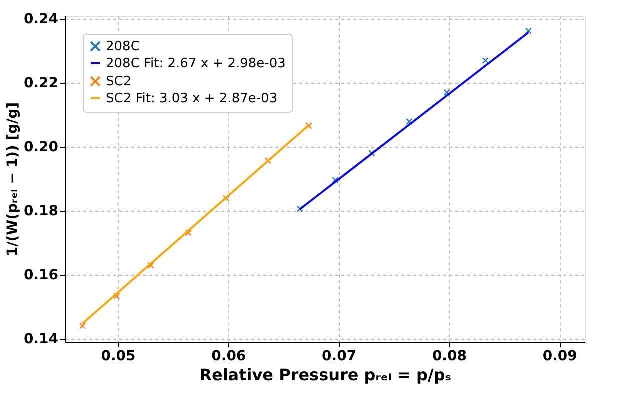 Image resolution: width=634 pixels, height=407 pixels. I want to click on y-tick-label: 0.22, so click(41, 84).